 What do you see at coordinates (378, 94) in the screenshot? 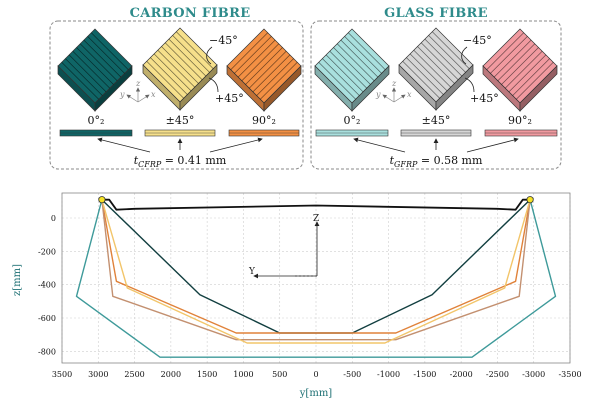
I see `glass-triad-y: y` at bounding box center [378, 94].